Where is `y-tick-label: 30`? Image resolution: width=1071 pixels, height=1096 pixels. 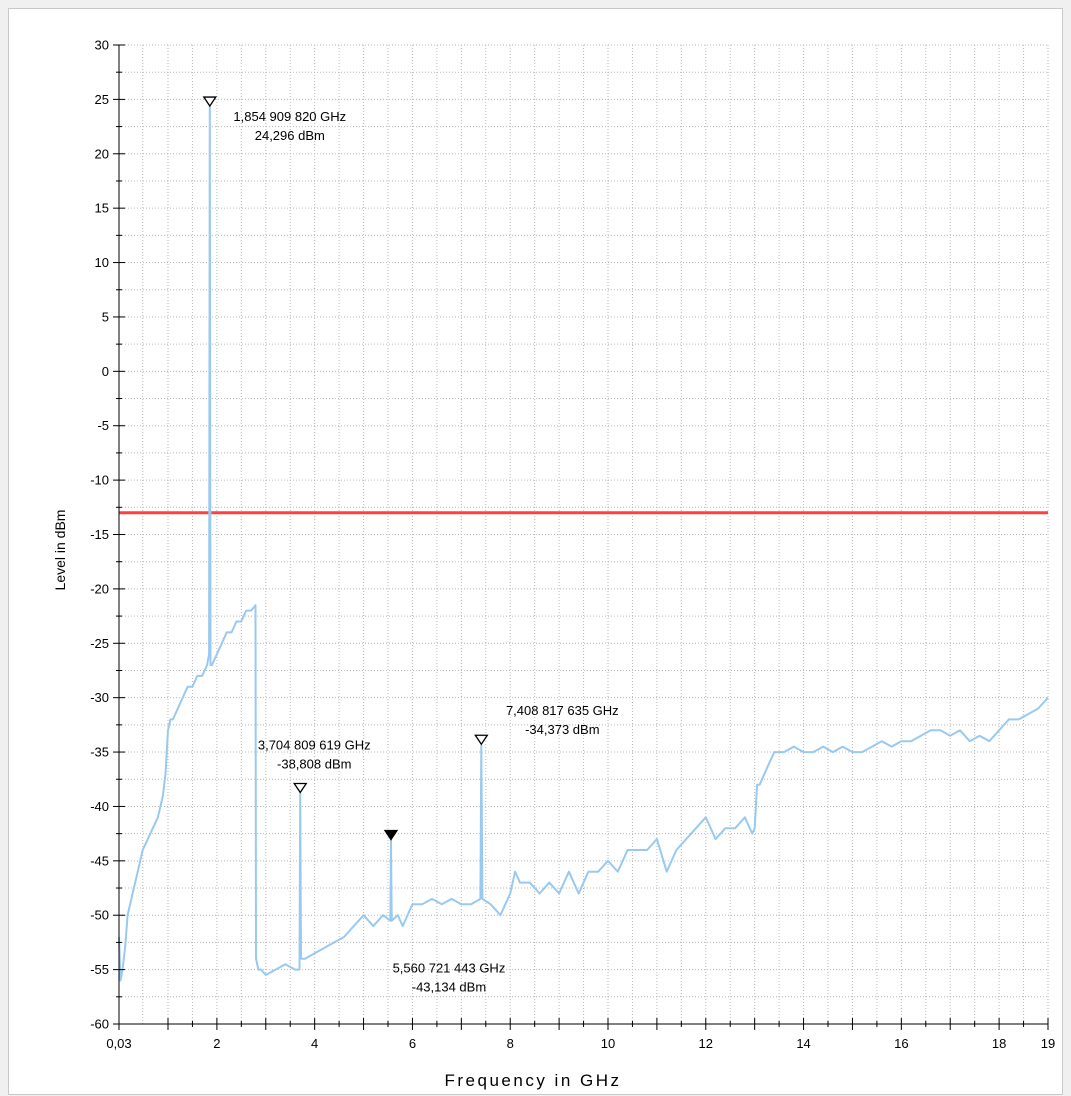 y-tick-label: 30 is located at coordinates (102, 45).